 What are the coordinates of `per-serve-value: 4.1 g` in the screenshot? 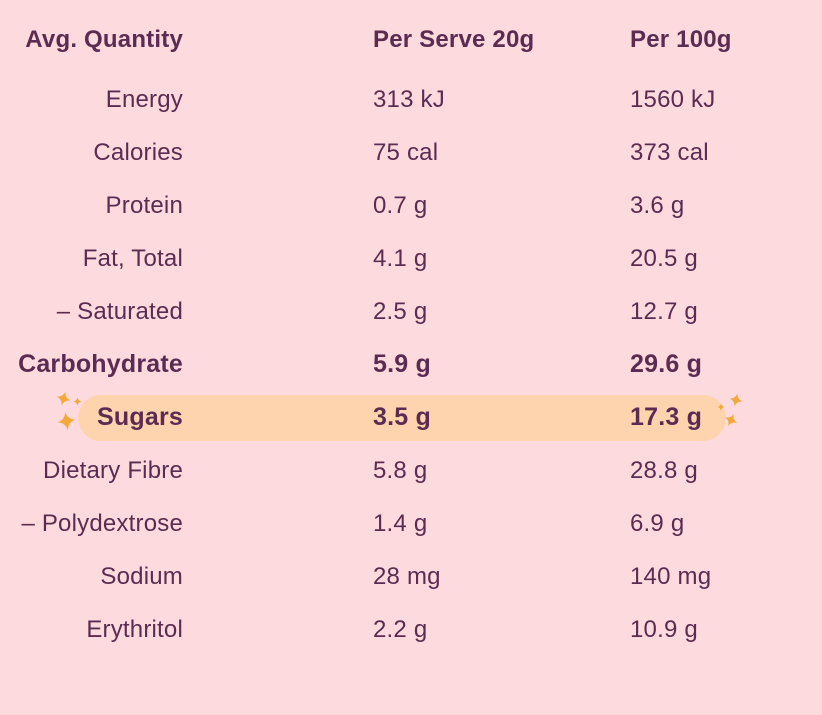 It's located at (400, 258).